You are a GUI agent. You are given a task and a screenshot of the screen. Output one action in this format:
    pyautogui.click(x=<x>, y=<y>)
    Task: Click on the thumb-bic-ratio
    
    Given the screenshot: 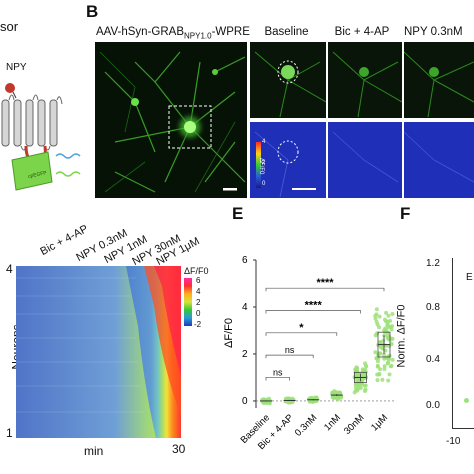 What is the action you would take?
    pyautogui.click(x=365, y=160)
    